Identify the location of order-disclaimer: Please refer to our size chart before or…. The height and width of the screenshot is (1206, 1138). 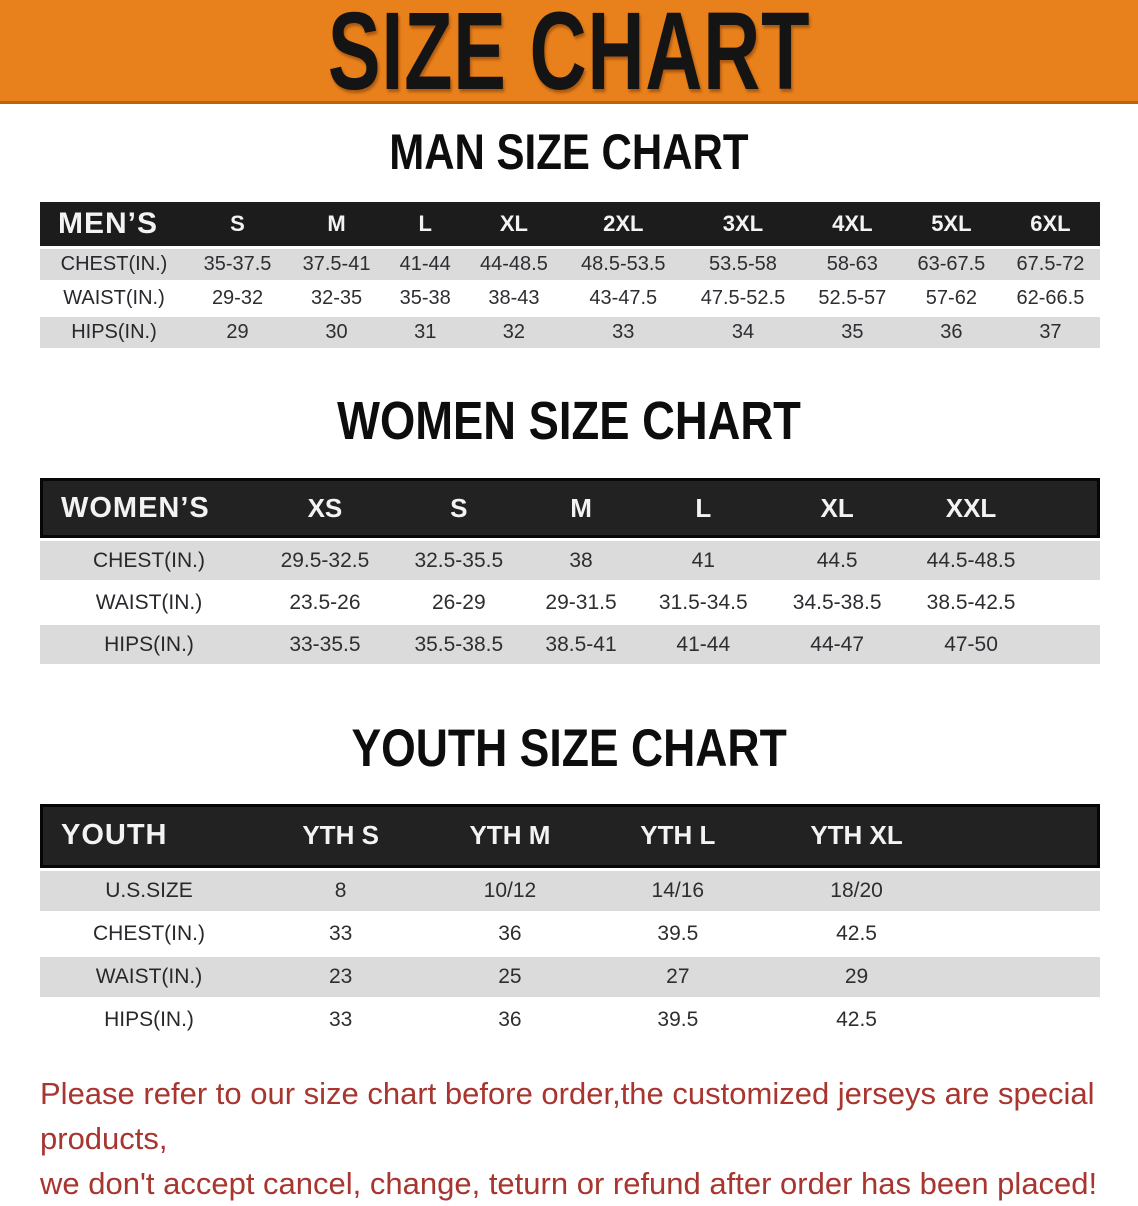
(571, 1138).